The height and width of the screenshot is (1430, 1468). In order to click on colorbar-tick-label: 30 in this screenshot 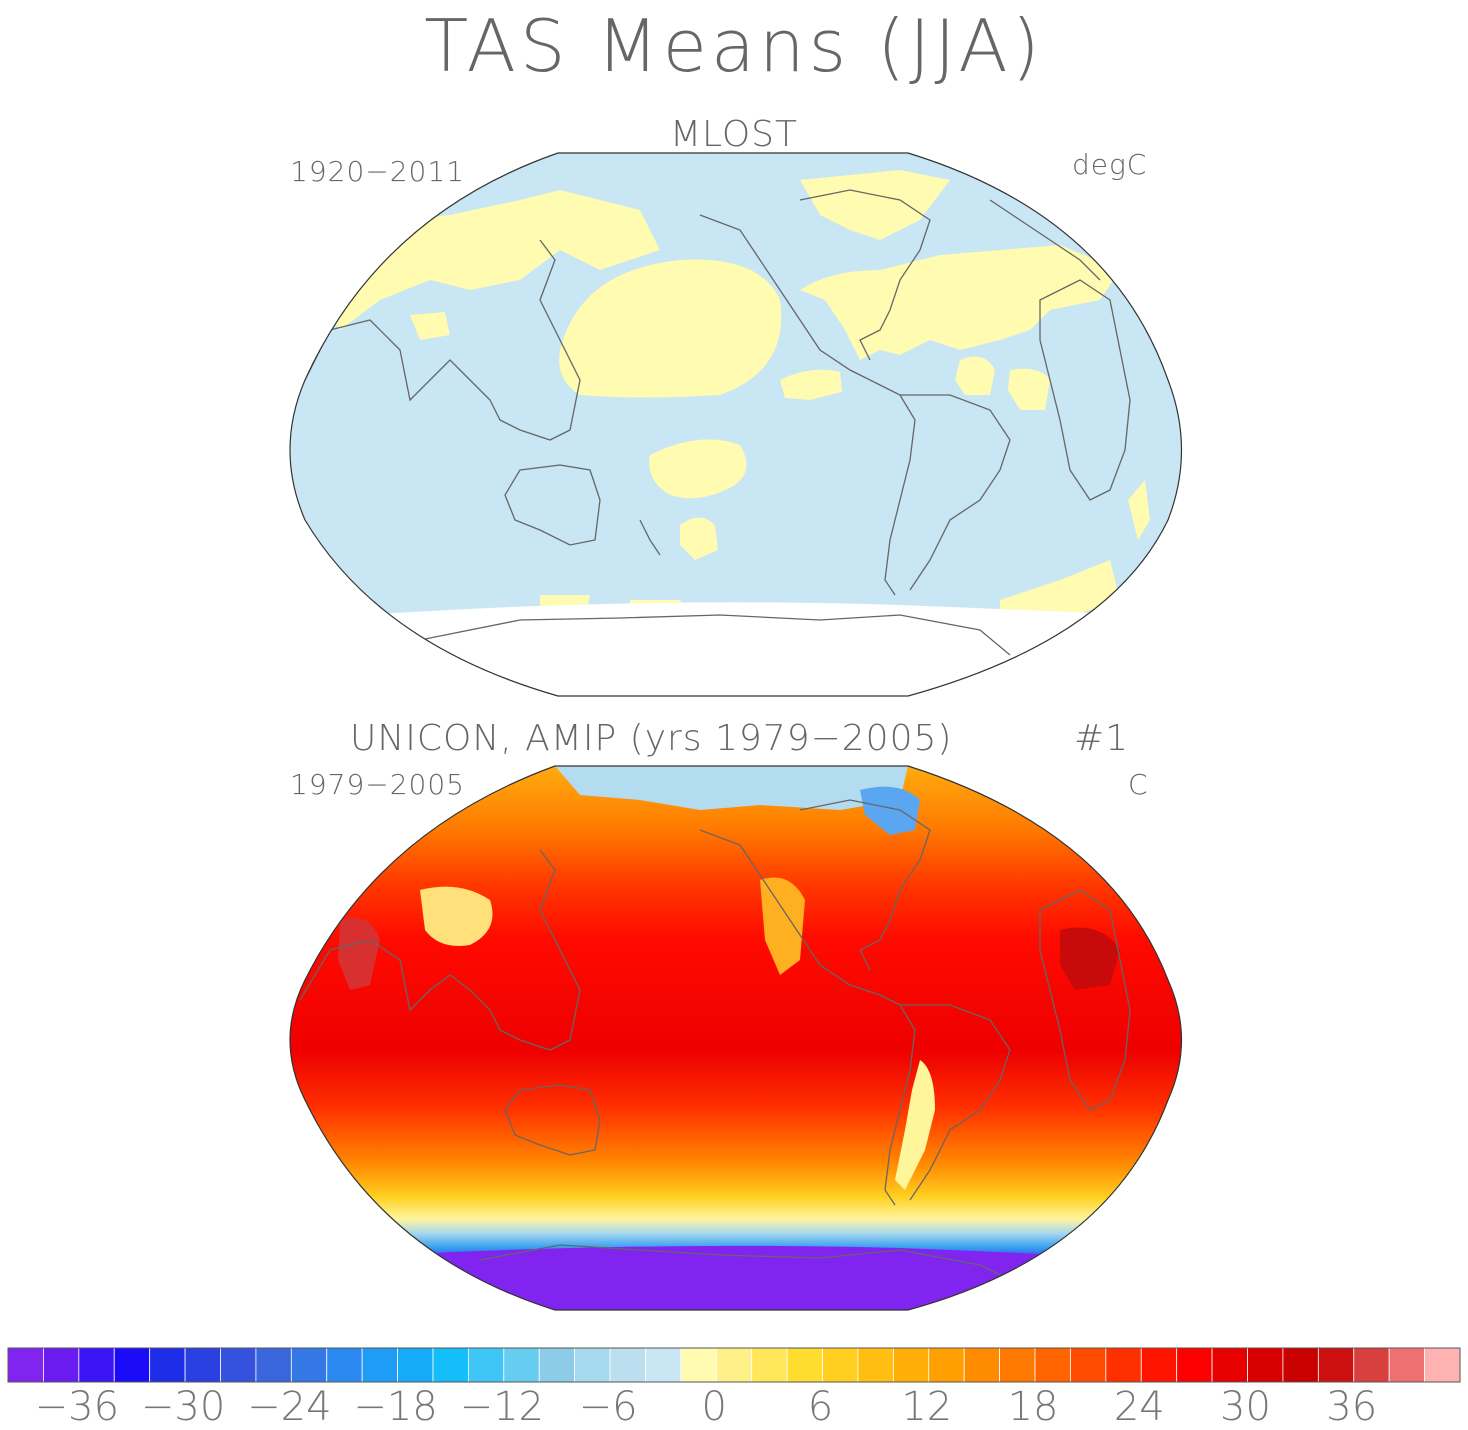, I will do `click(1245, 1407)`.